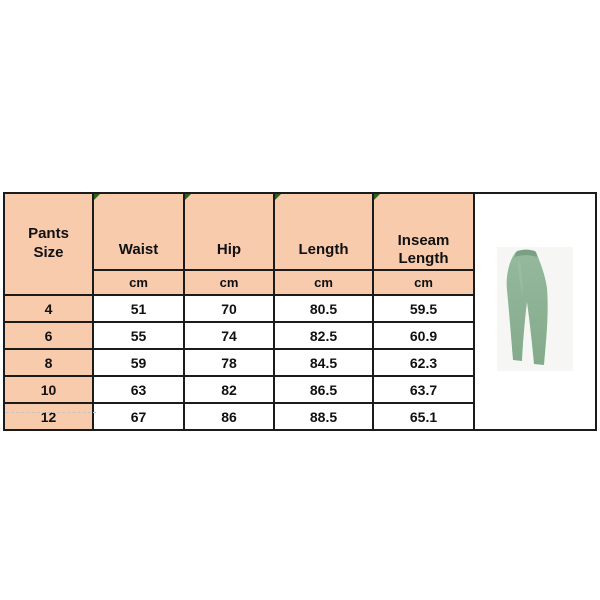  I want to click on inseam-cell: 65.1, so click(423, 416).